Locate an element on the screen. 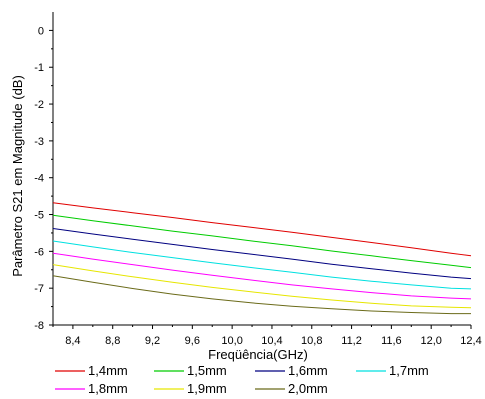  x-tick-label: 8,4 is located at coordinates (72, 341).